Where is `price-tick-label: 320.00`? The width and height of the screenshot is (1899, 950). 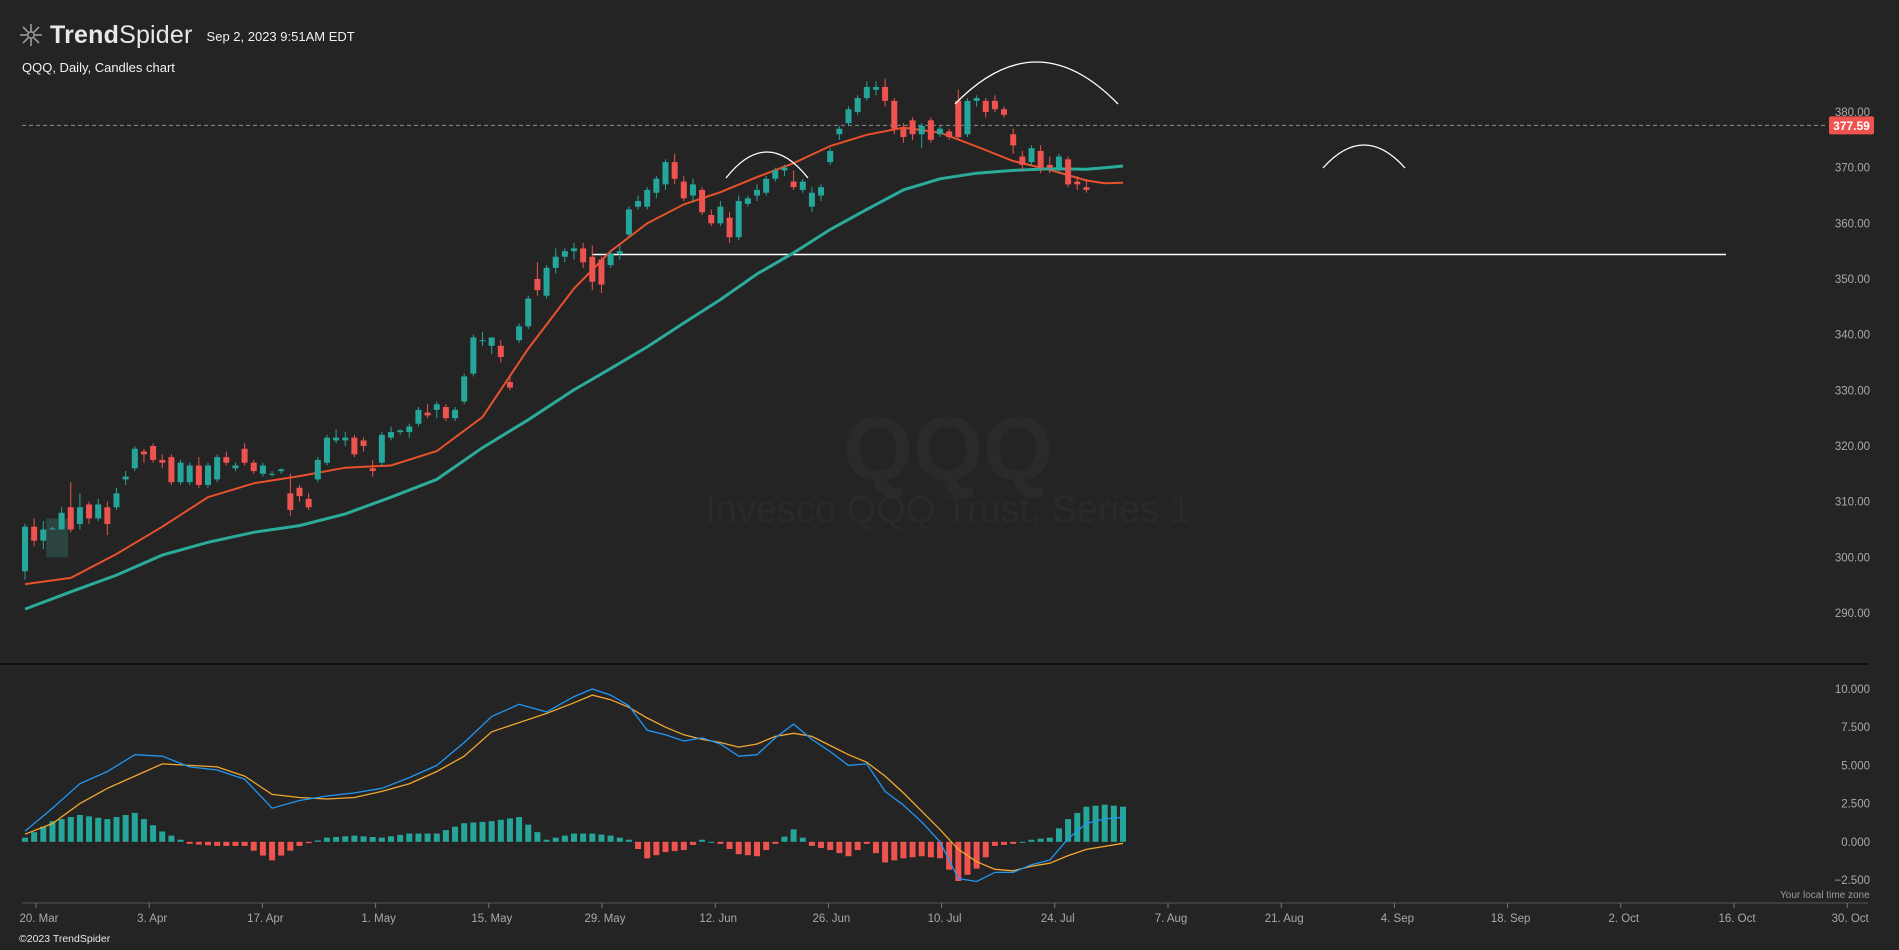 price-tick-label: 320.00 is located at coordinates (1852, 447).